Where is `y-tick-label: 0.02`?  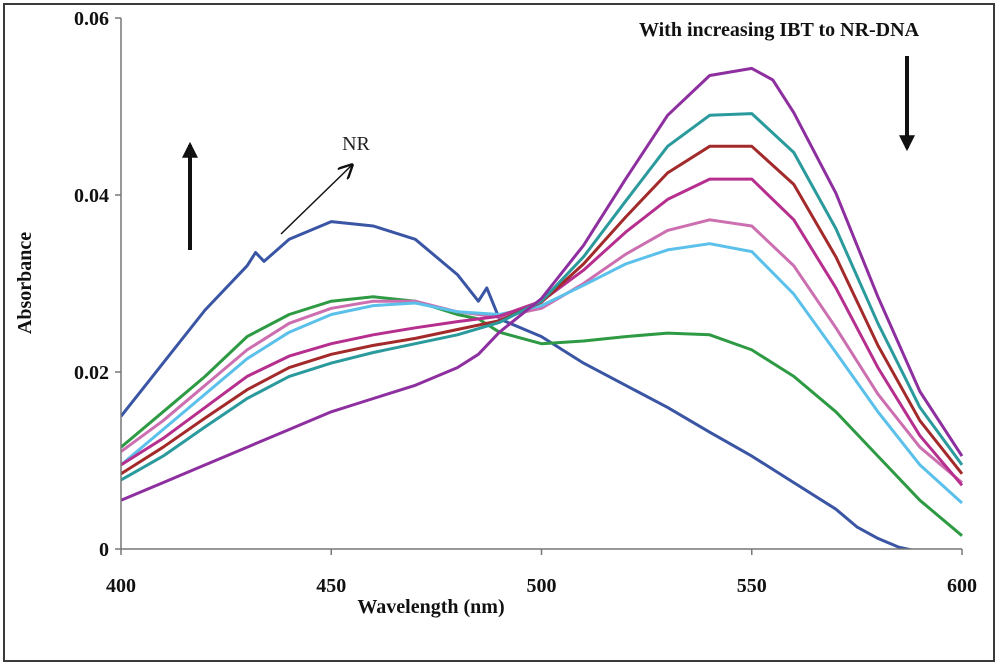
y-tick-label: 0.02 is located at coordinates (91, 373).